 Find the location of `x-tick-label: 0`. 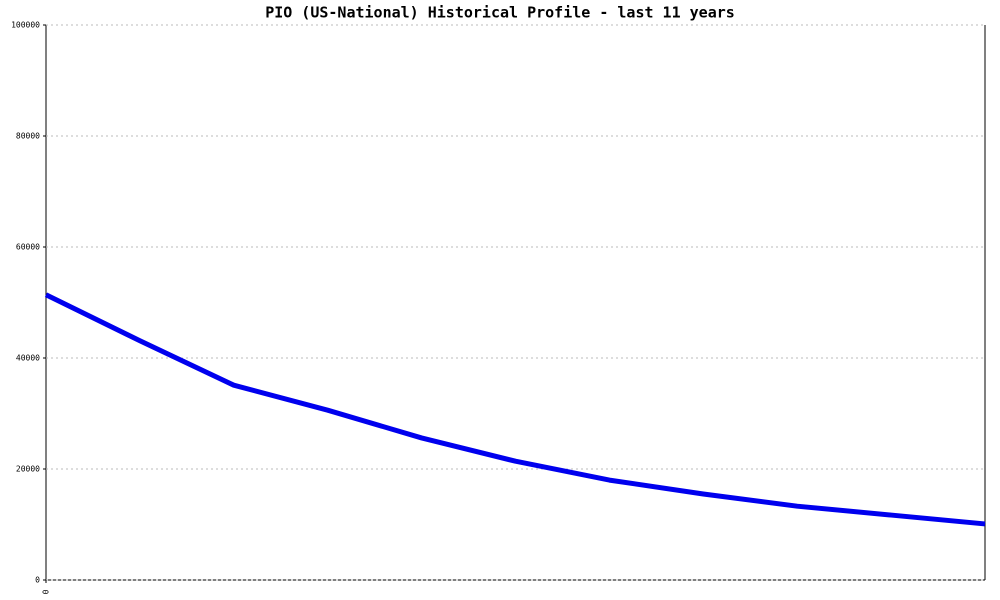

x-tick-label: 0 is located at coordinates (46, 591).